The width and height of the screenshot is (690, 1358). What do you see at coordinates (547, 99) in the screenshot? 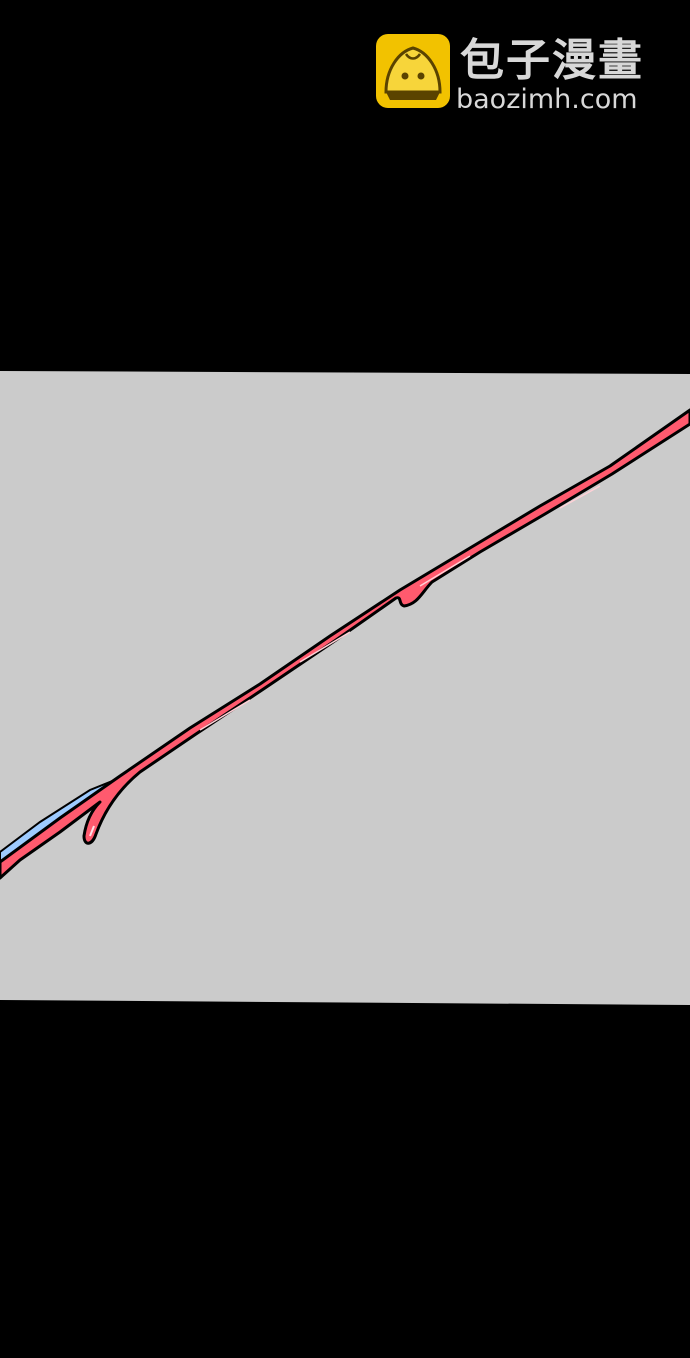
I see `watermark-domain: baozimh.com` at bounding box center [547, 99].